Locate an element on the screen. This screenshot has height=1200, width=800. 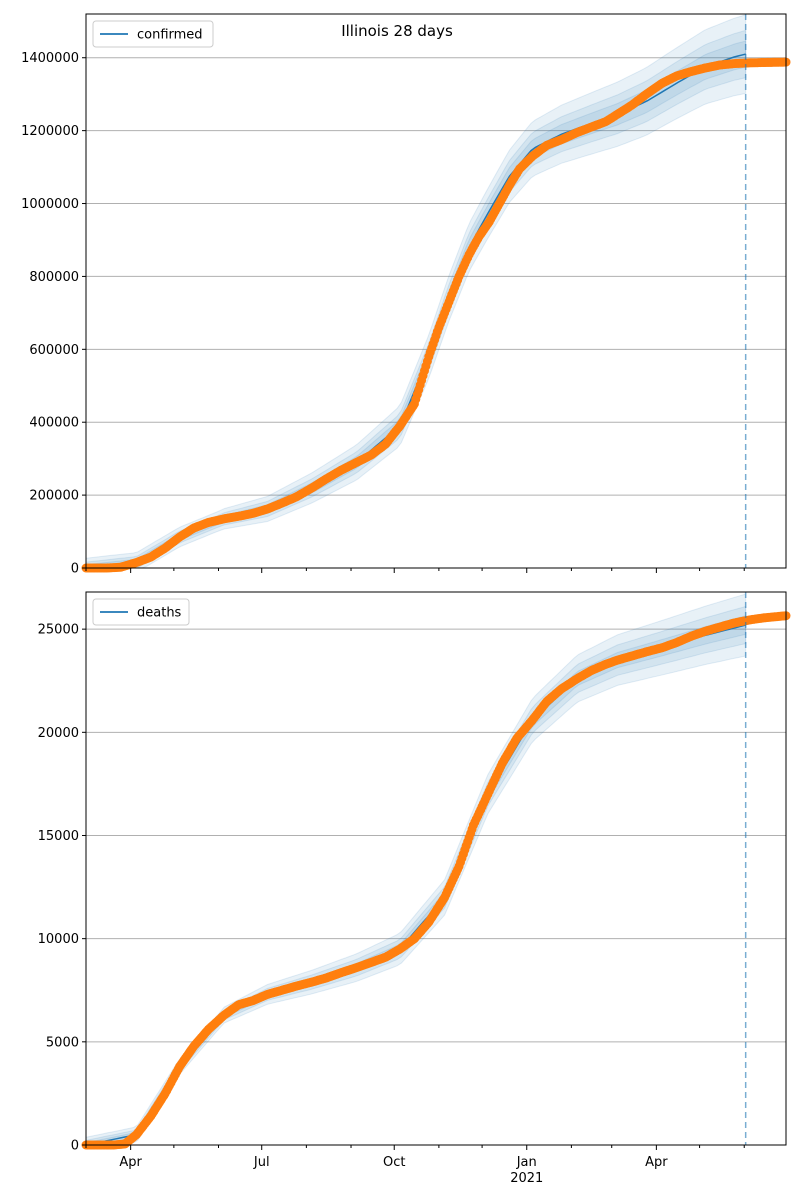
x-tick-label: Jan is located at coordinates (526, 1162).